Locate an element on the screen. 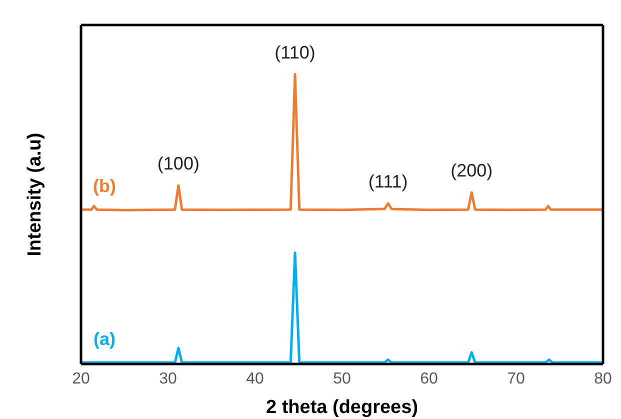  x-tick-label: 40 is located at coordinates (255, 379).